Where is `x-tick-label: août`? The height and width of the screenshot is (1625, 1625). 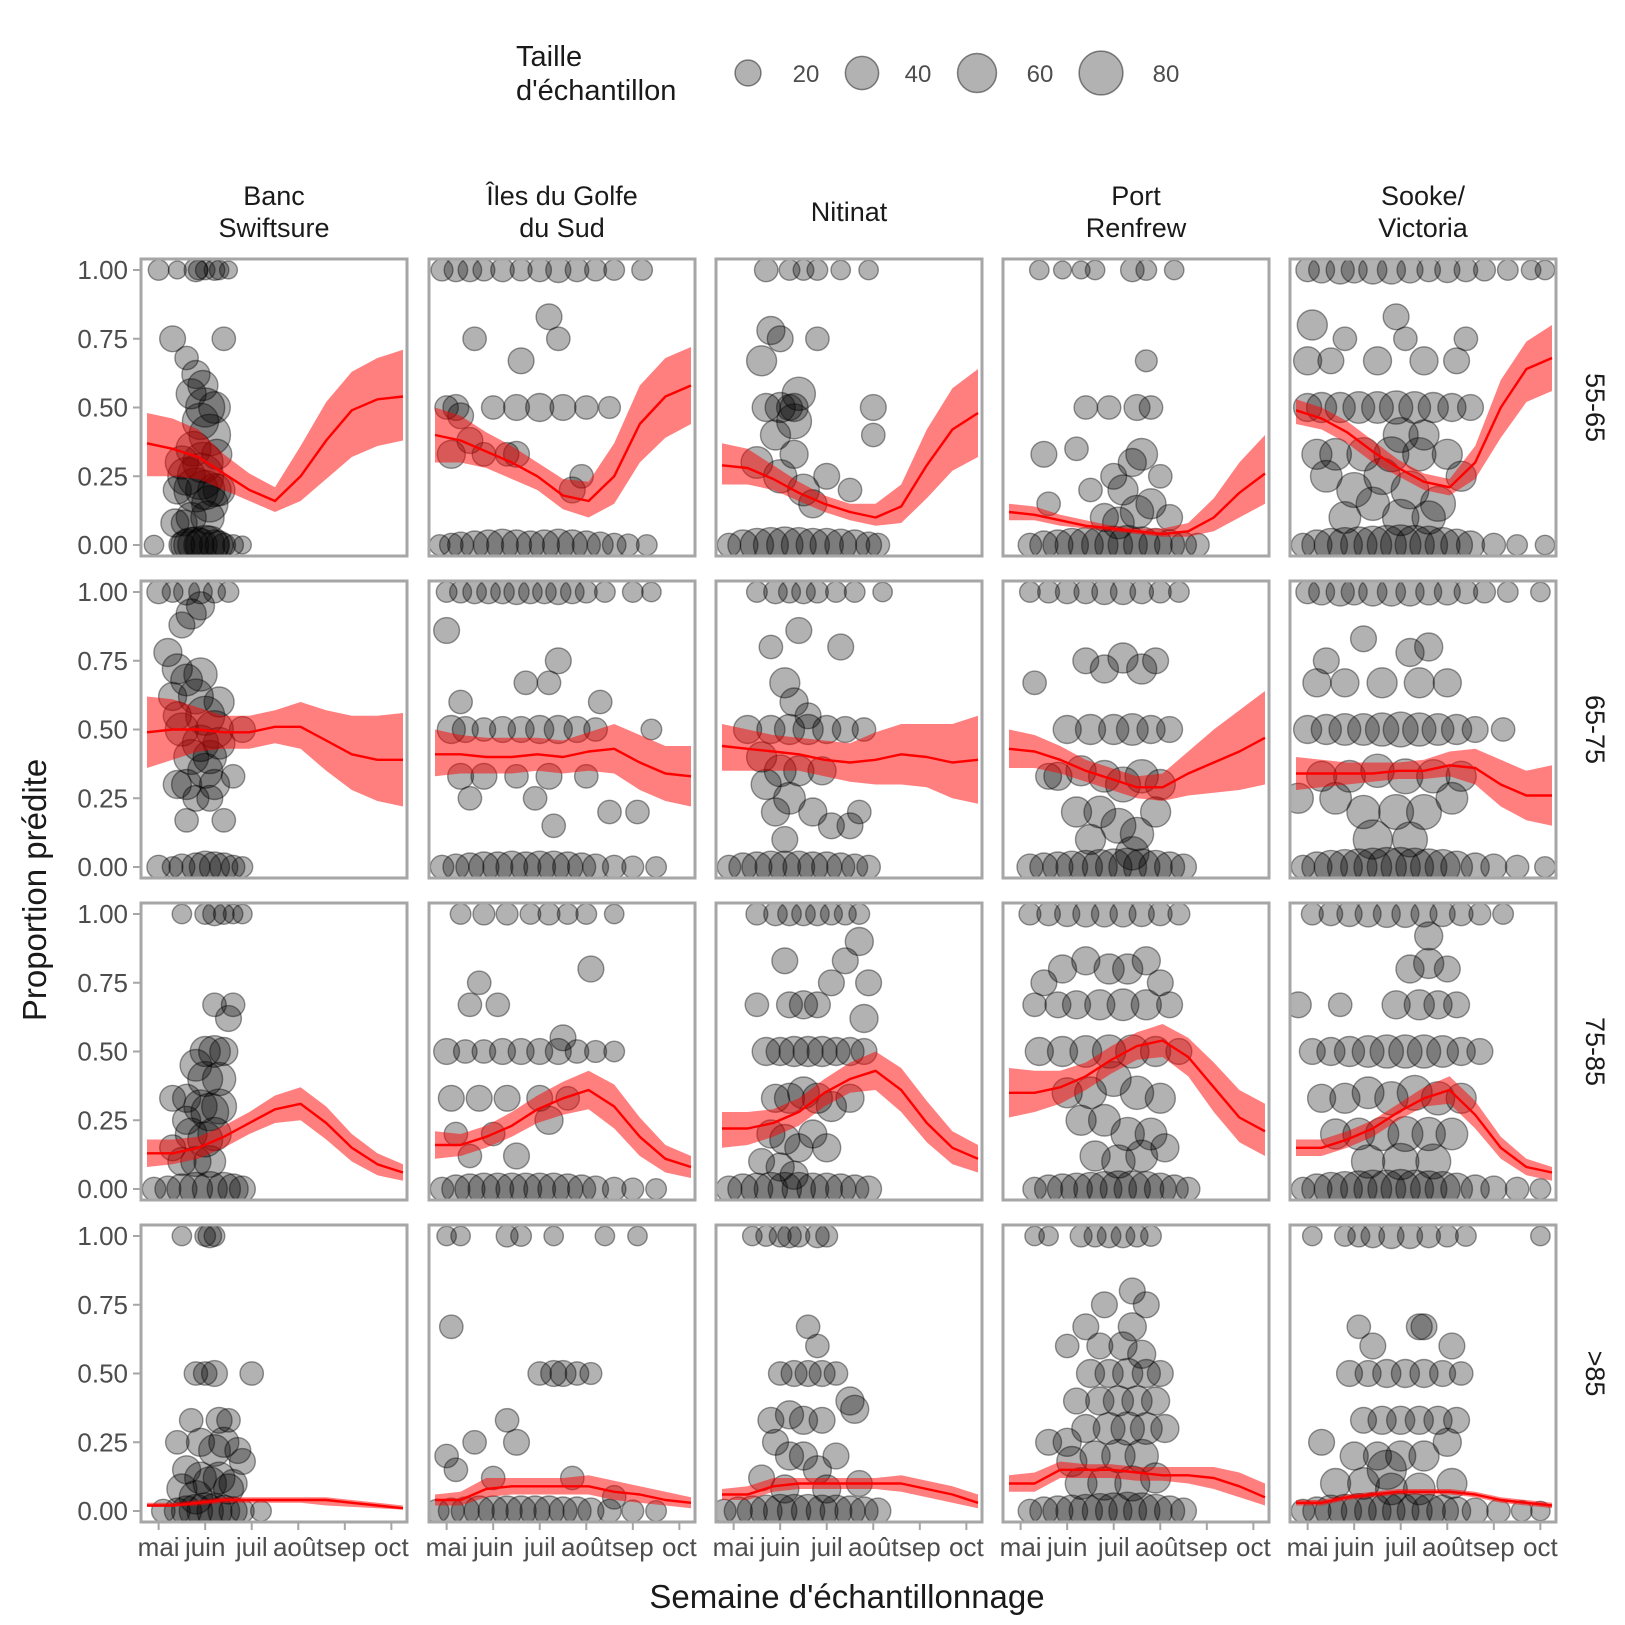 x-tick-label: août is located at coordinates (1160, 1547).